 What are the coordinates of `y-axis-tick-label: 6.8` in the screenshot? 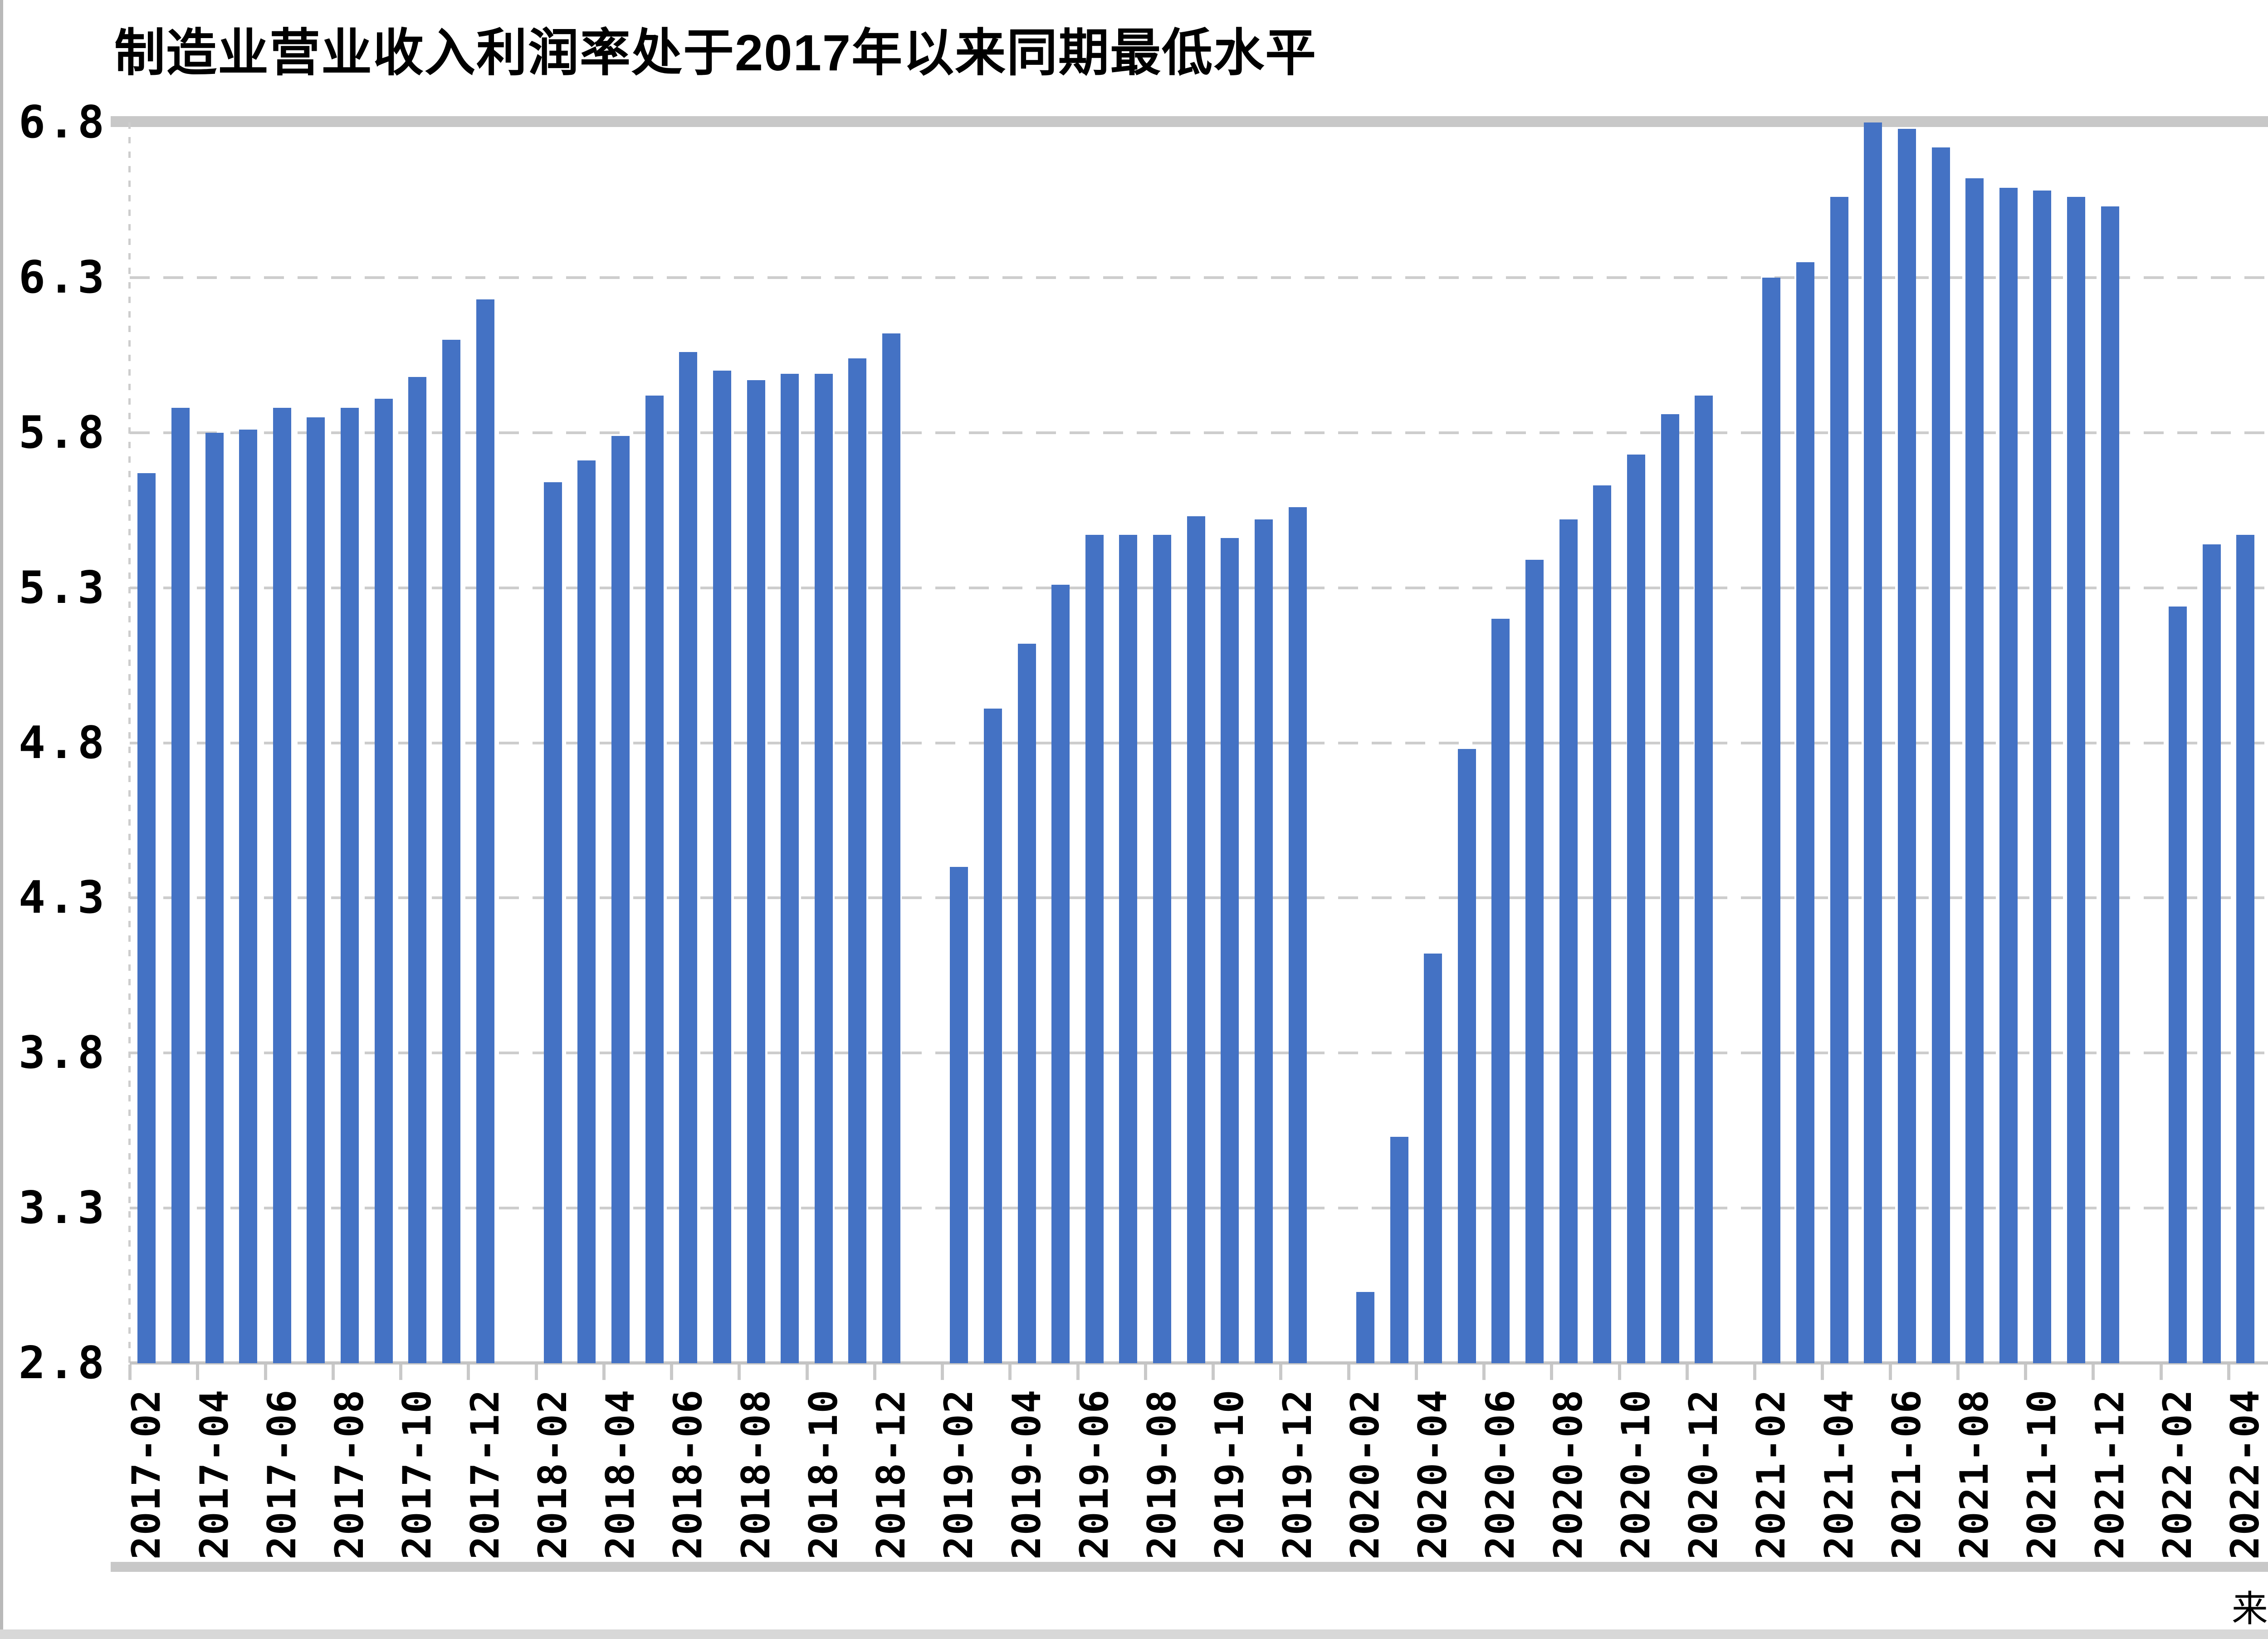 It's located at (63, 122).